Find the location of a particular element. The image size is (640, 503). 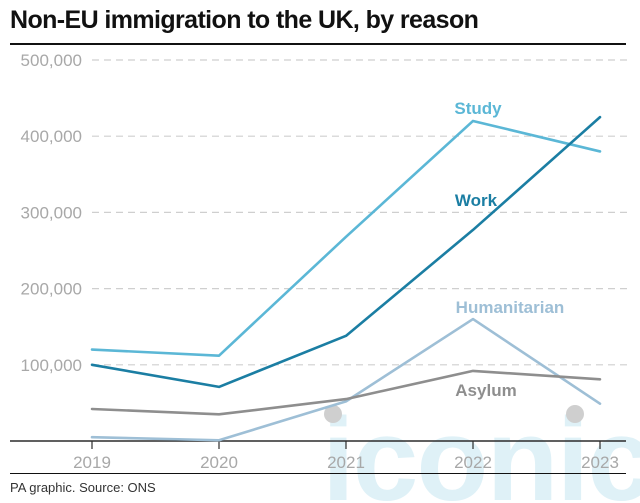

watermark-dot-left is located at coordinates (333, 414).